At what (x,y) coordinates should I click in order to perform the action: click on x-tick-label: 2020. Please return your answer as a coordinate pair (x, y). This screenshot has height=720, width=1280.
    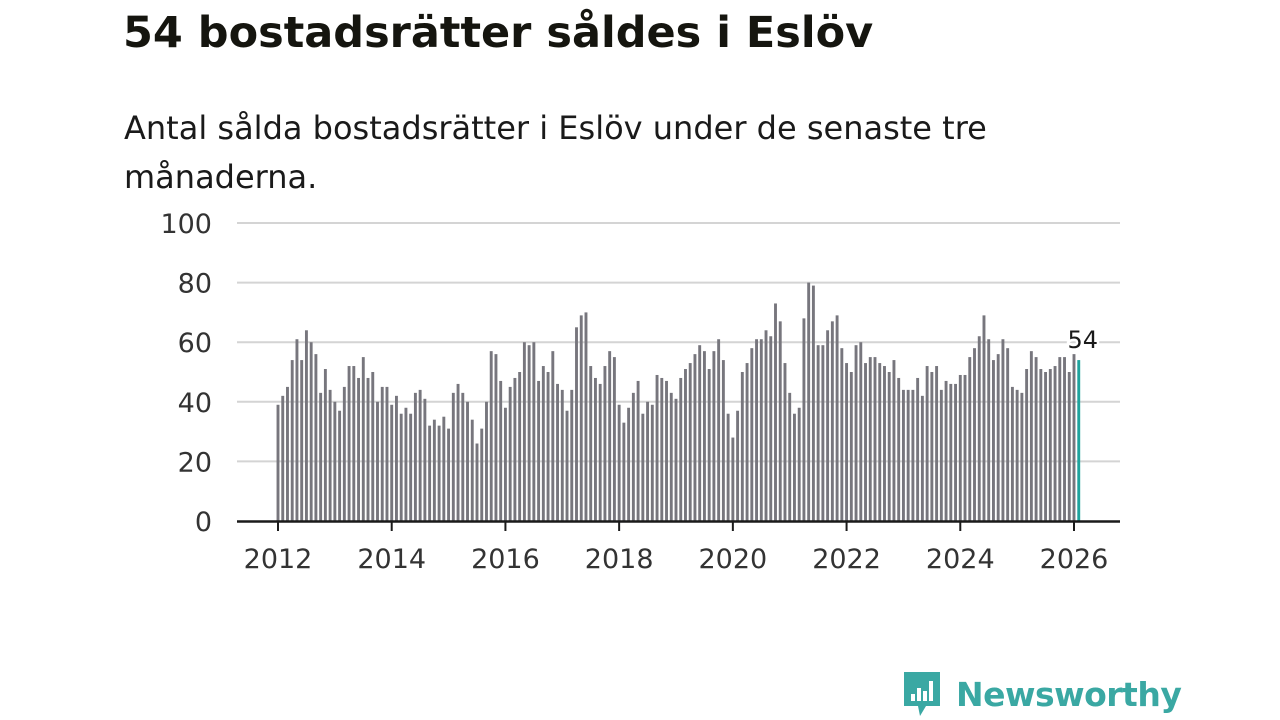
    Looking at the image, I should click on (732, 559).